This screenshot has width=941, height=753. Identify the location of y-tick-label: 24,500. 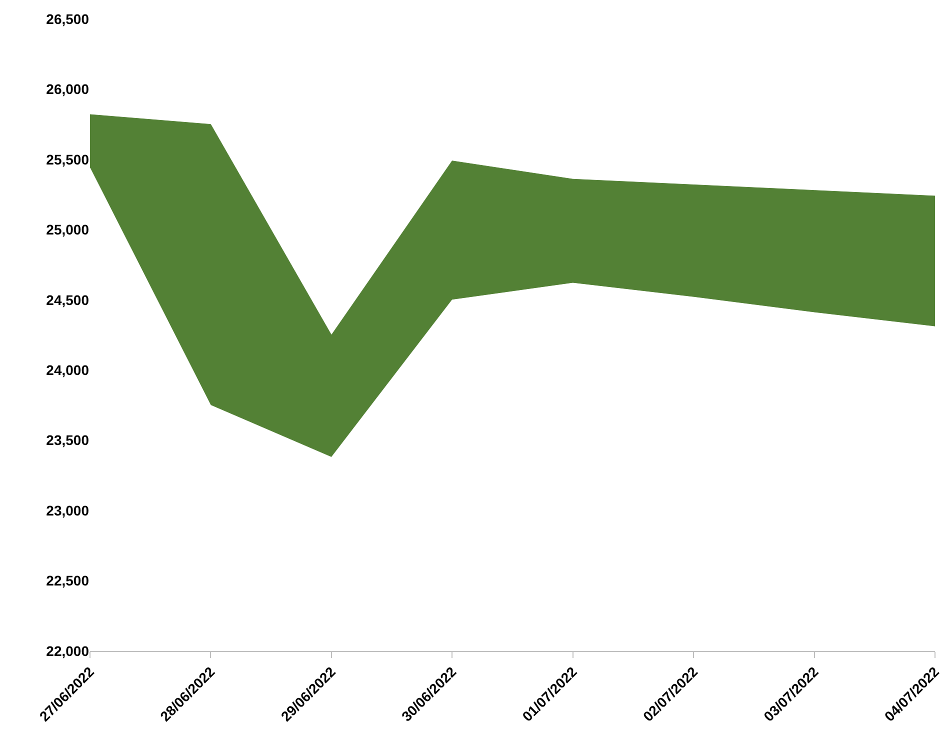
(68, 300).